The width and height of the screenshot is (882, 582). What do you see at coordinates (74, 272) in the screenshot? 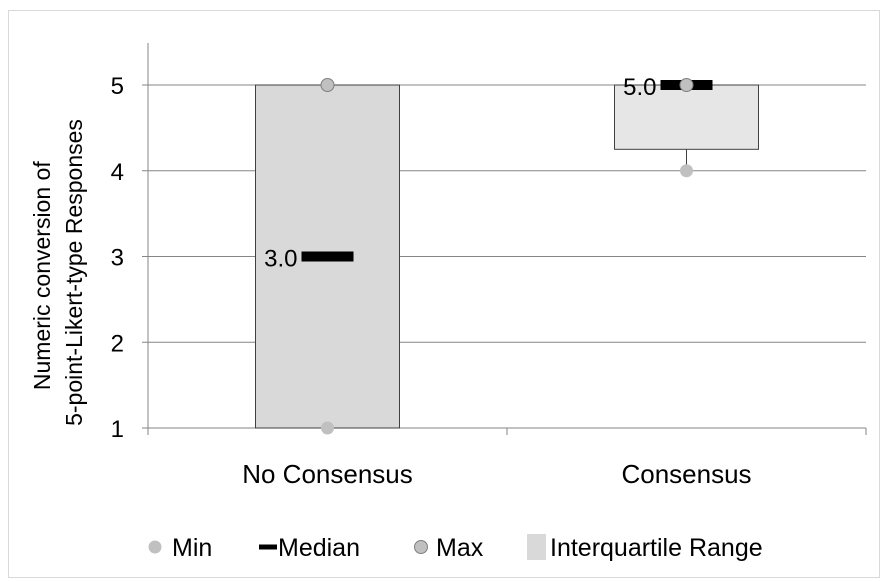
I see `y-axis-title-line-2: 5-point-Likert-type Responses` at bounding box center [74, 272].